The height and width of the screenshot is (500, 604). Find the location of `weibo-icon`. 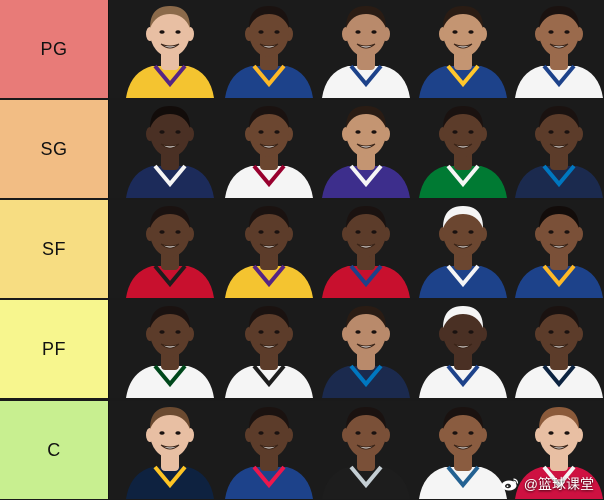

weibo-icon is located at coordinates (509, 484).